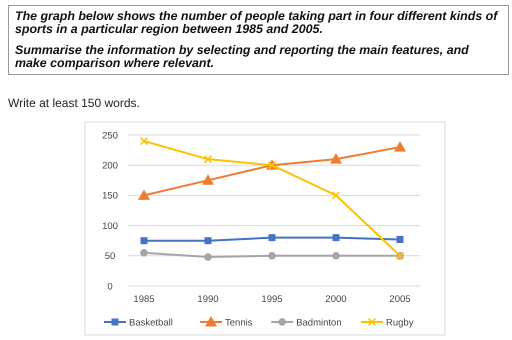 The width and height of the screenshot is (512, 340). I want to click on y-tick-label: 100, so click(110, 226).